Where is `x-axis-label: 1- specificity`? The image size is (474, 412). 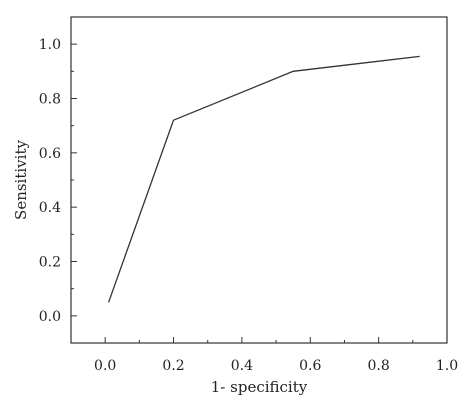 x-axis-label: 1- specificity is located at coordinates (259, 387).